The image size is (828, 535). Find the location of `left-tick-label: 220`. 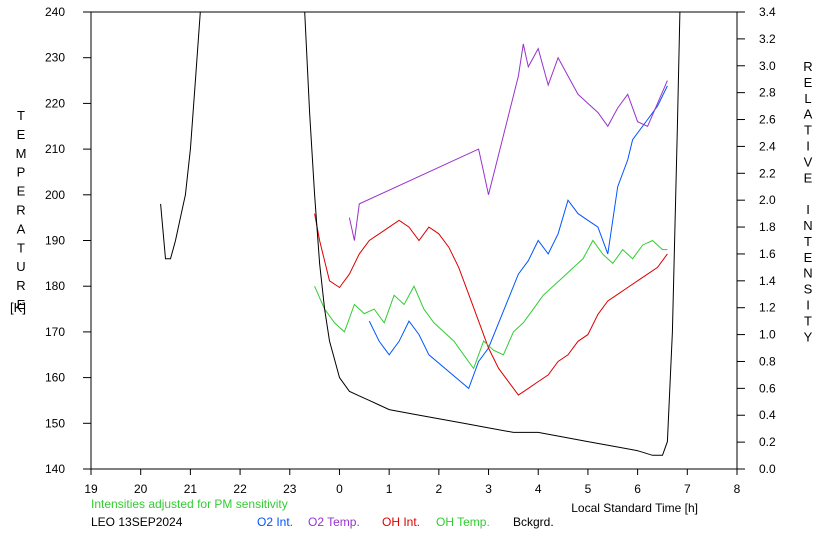

left-tick-label: 220 is located at coordinates (55, 103).